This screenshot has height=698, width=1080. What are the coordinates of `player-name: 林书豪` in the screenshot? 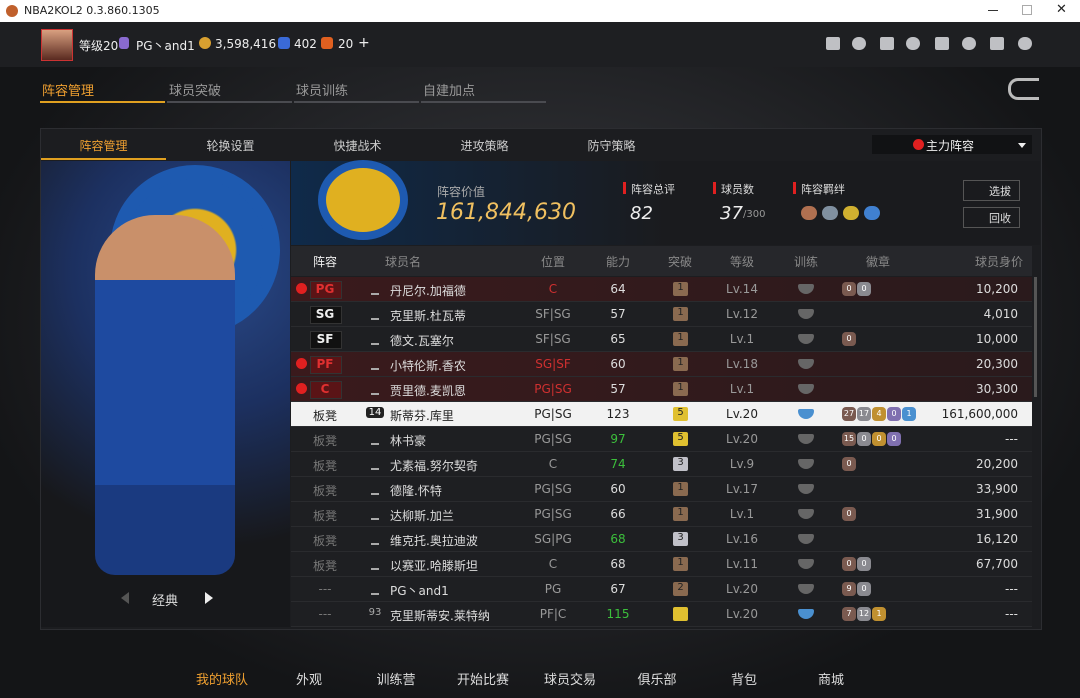 It's located at (408, 441).